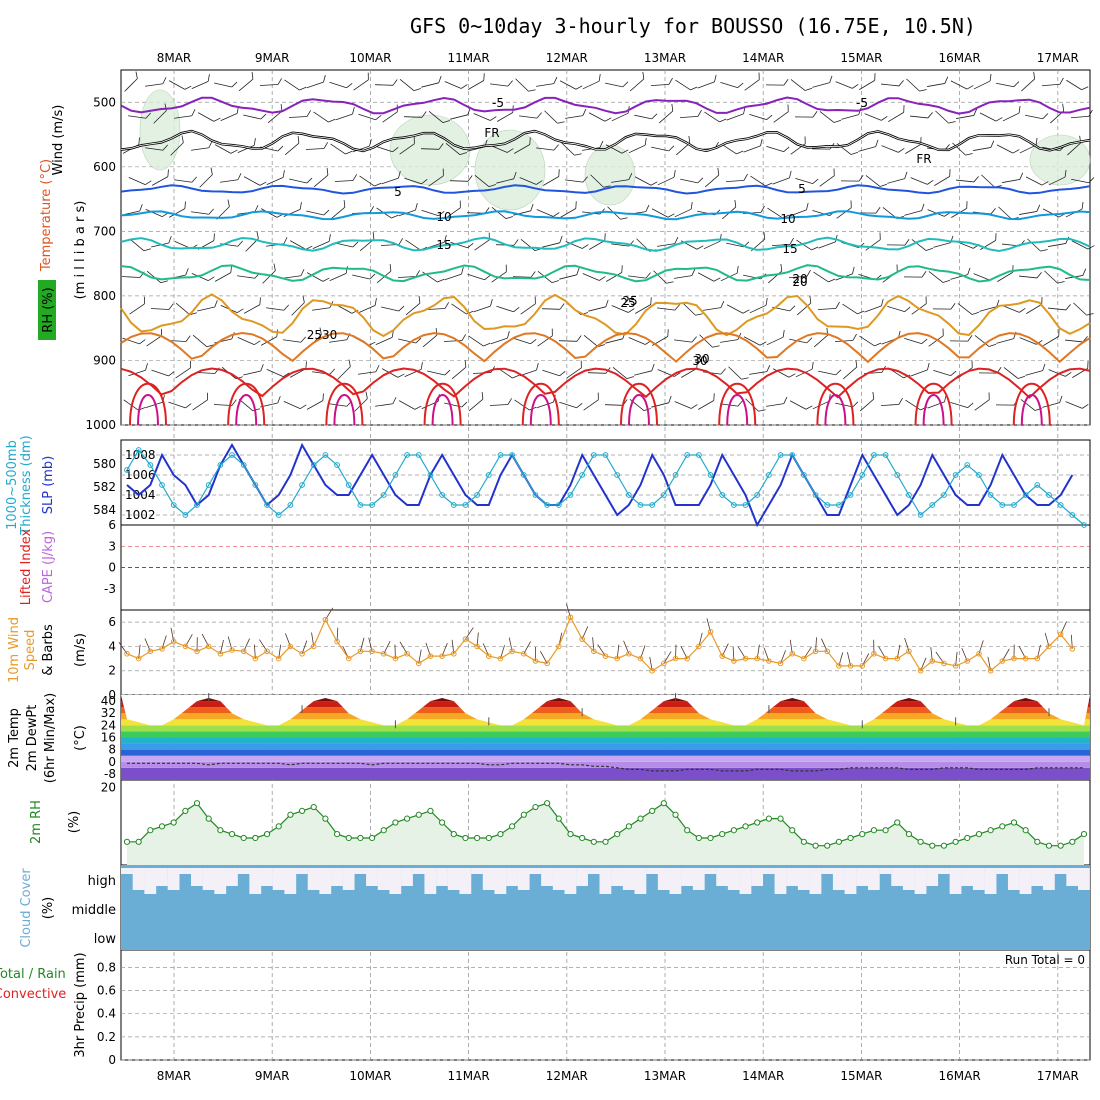 This screenshot has width=1100, height=1100. What do you see at coordinates (108, 788) in the screenshot?
I see `rh-tick: 20` at bounding box center [108, 788].